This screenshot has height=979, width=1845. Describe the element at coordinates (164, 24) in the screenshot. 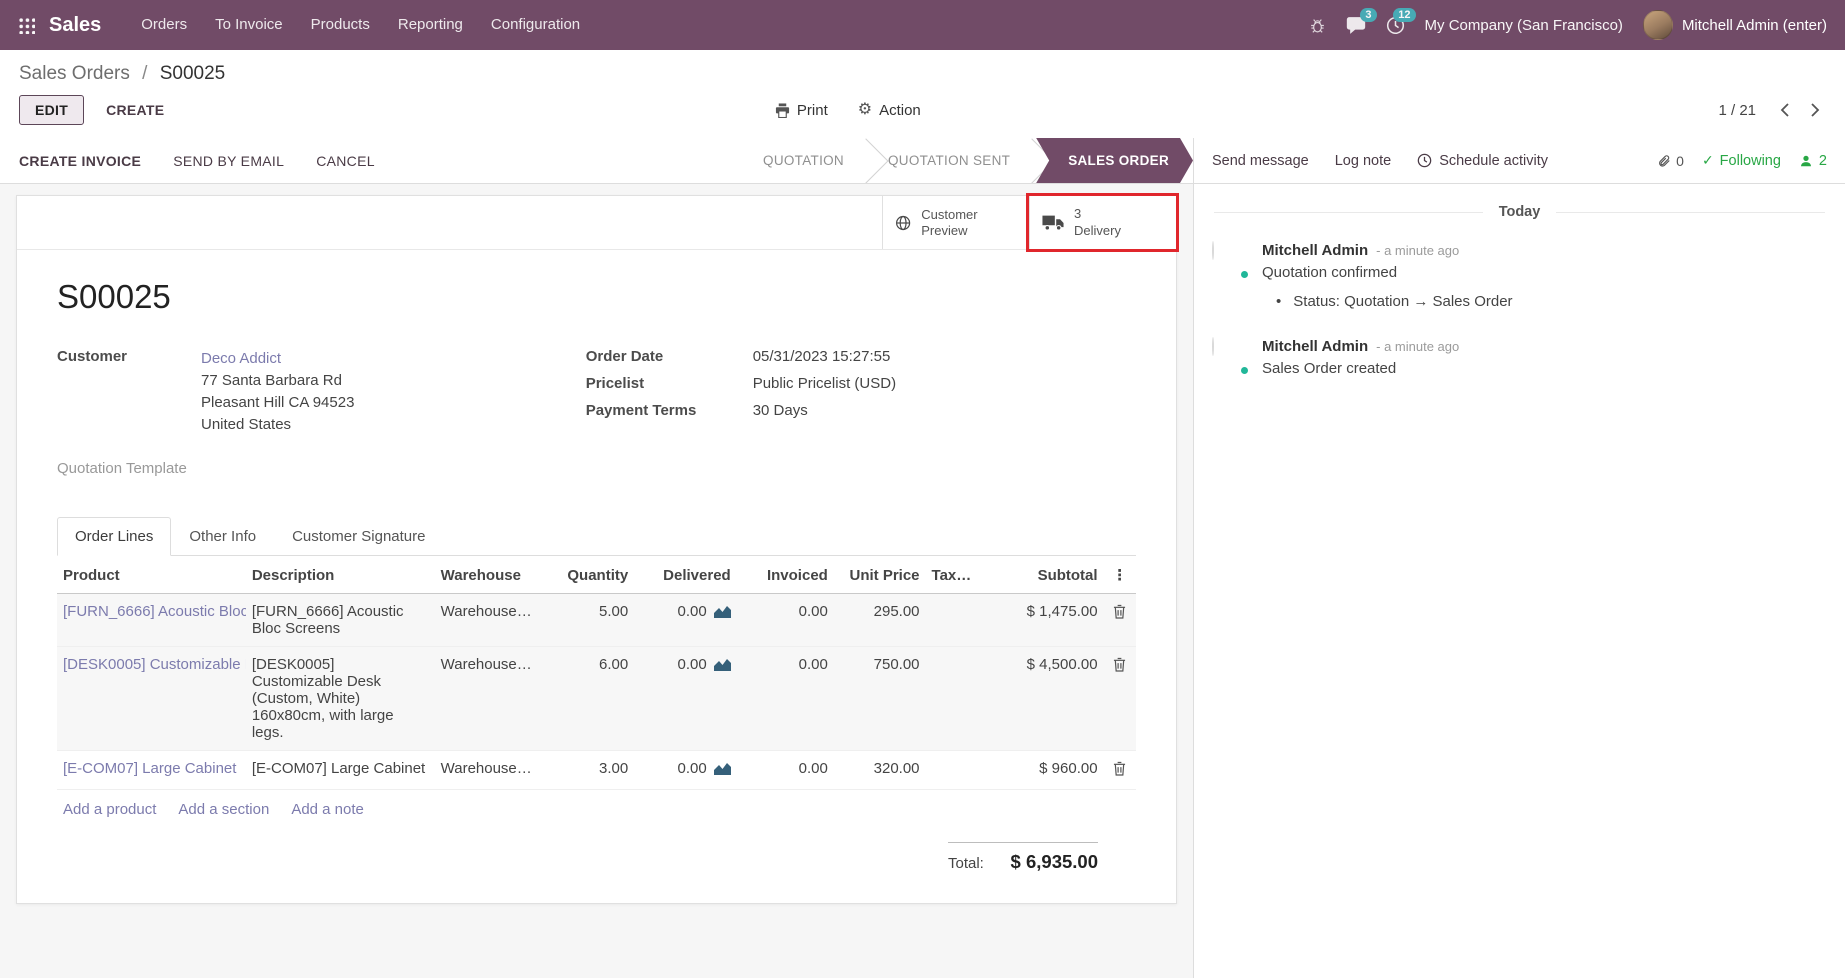

I see `menu-orders: Orders` at that location.